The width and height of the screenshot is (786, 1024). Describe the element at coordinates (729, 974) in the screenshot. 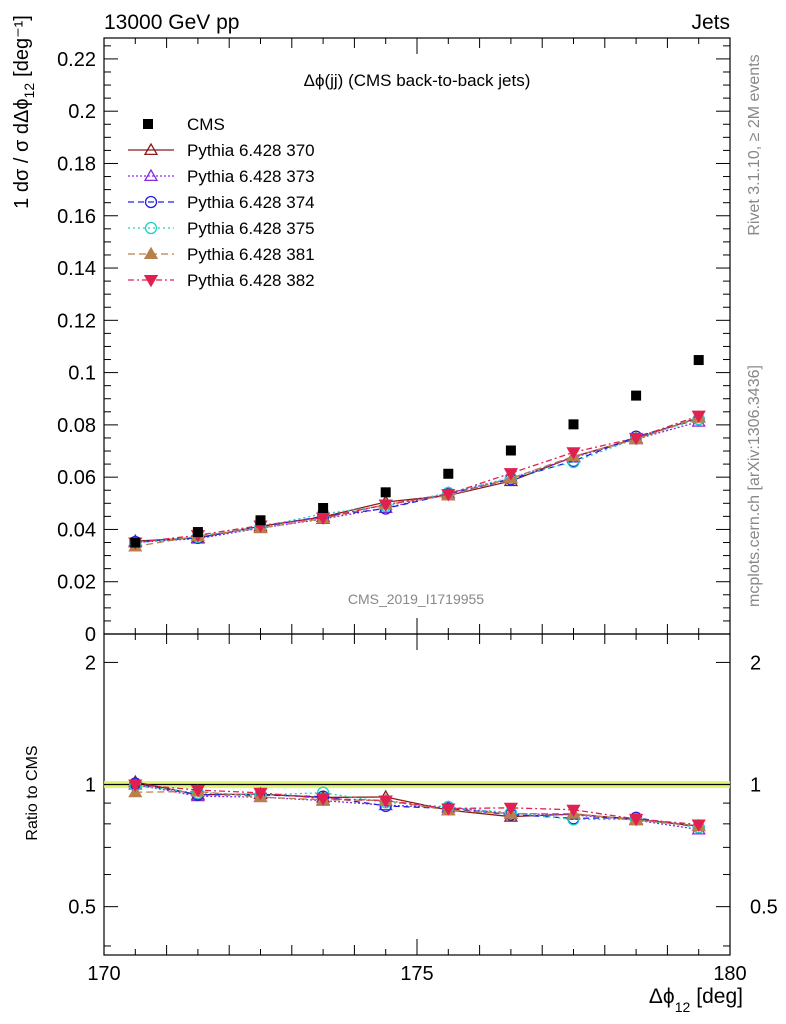

I see `x-tick-label: 180` at that location.